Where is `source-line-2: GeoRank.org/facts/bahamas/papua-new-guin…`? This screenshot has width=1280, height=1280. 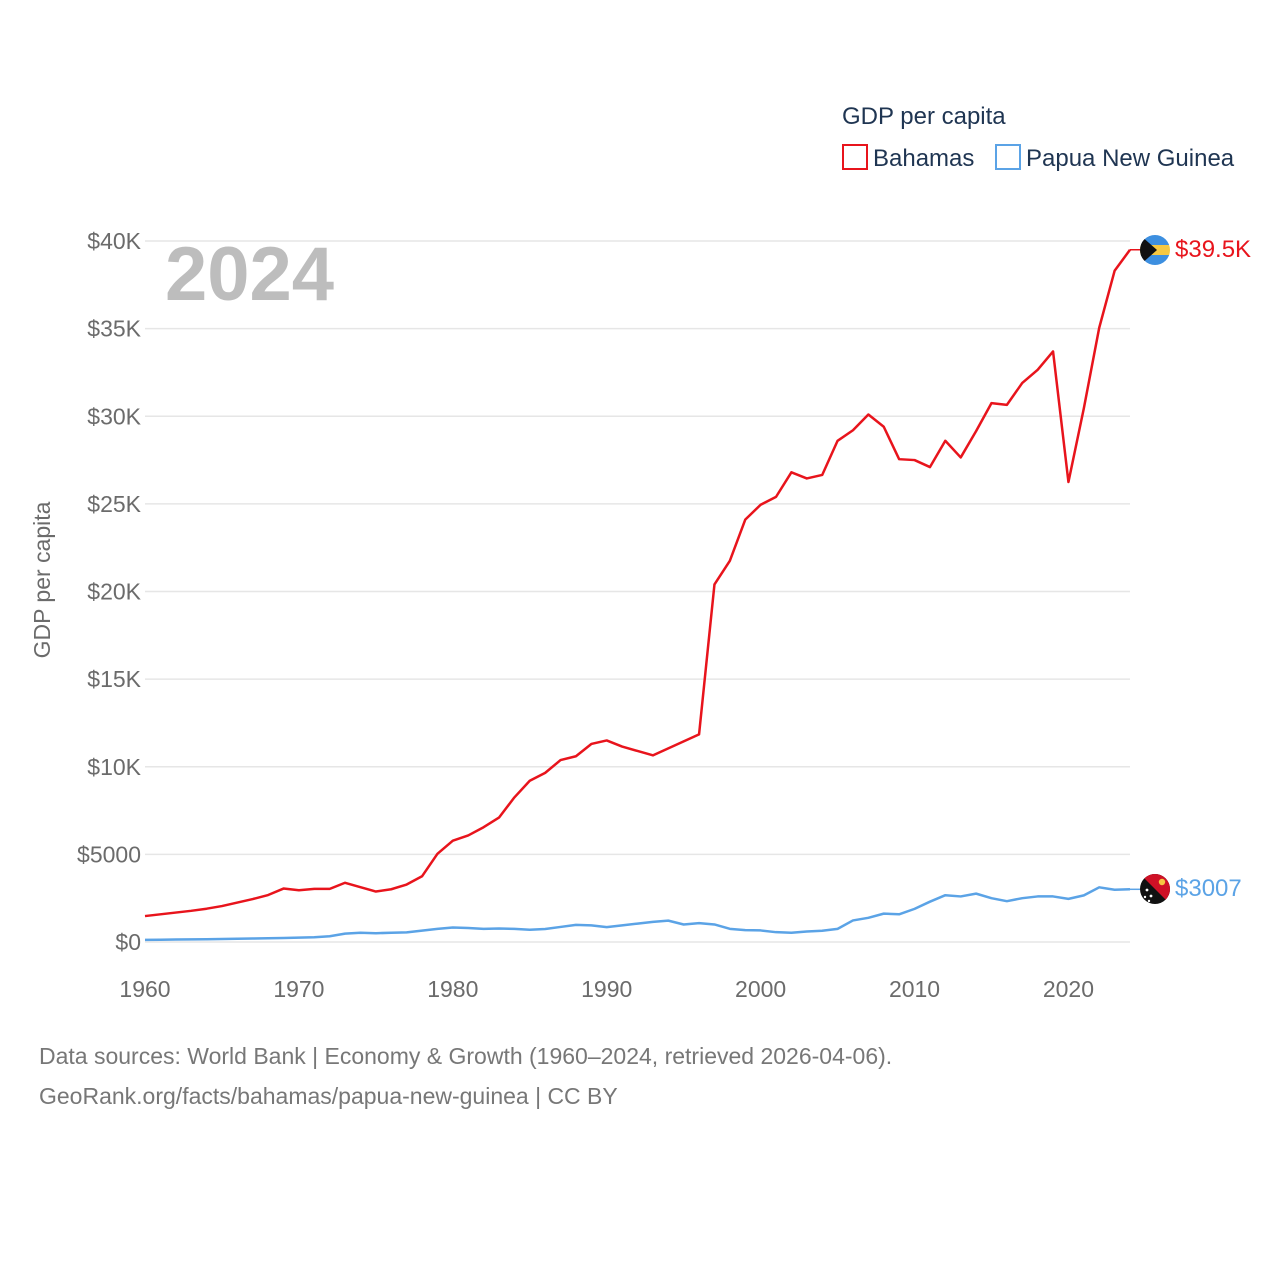
source-line-2: GeoRank.org/facts/bahamas/papua-new-guin… is located at coordinates (328, 1096).